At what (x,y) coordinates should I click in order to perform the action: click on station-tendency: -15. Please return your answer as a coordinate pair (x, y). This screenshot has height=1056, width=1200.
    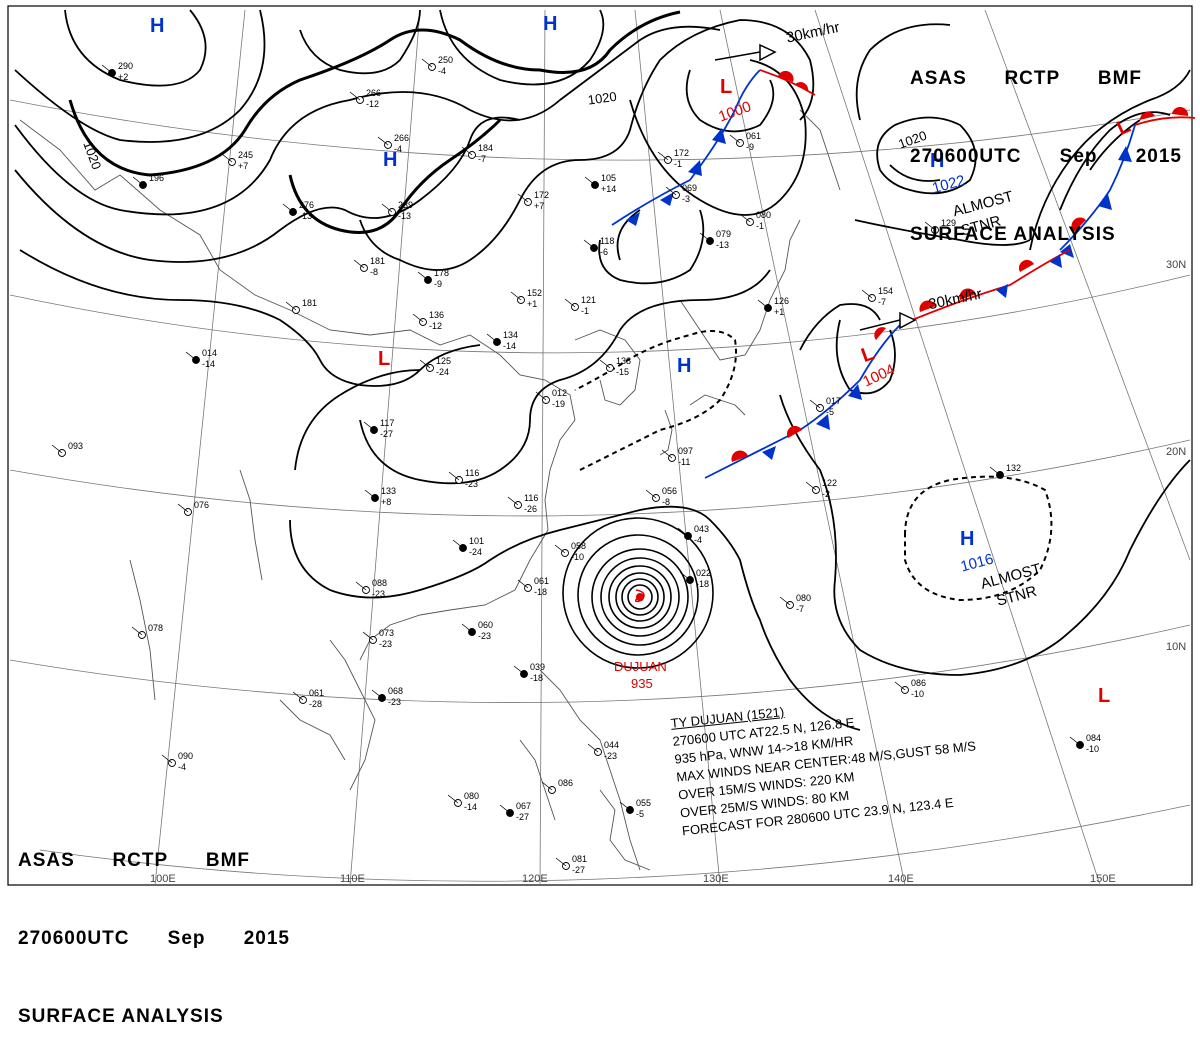
    Looking at the image, I should click on (622, 372).